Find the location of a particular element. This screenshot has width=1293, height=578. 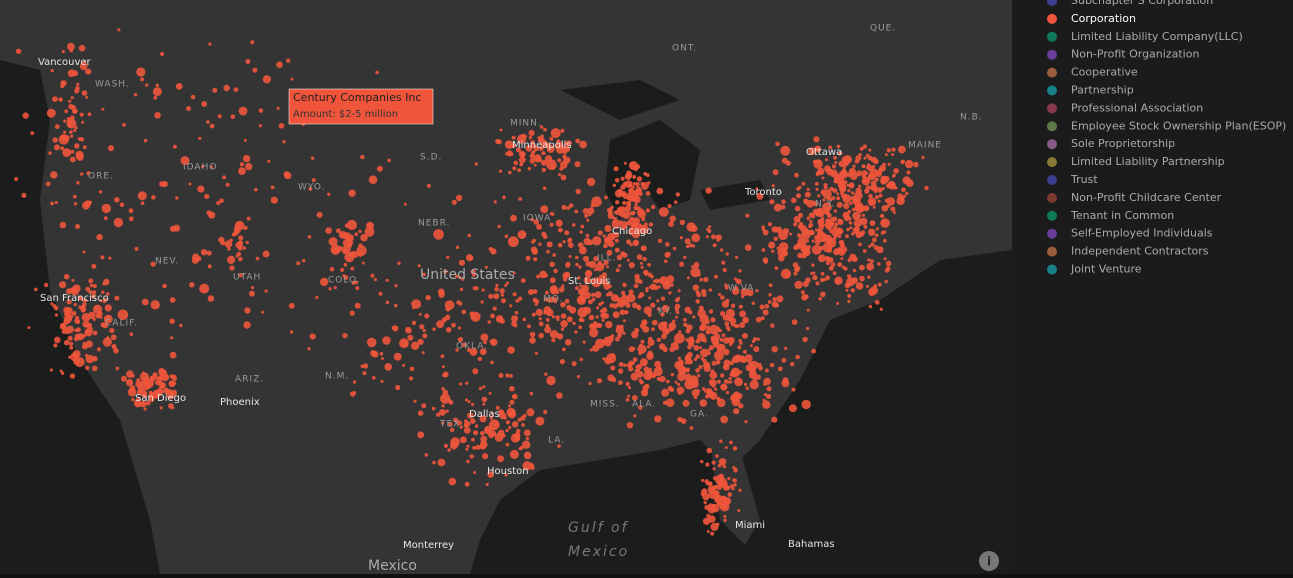

legend-label: Non-Profit Childcare Center is located at coordinates (1146, 197).